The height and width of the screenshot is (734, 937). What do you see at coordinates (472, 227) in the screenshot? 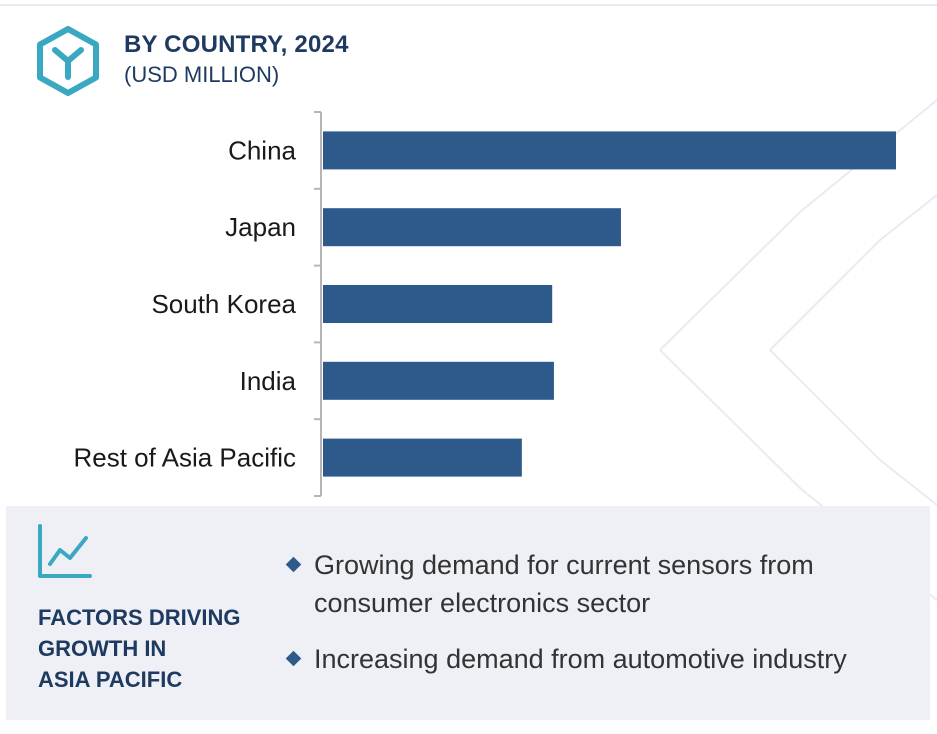
I see `bar-japan` at bounding box center [472, 227].